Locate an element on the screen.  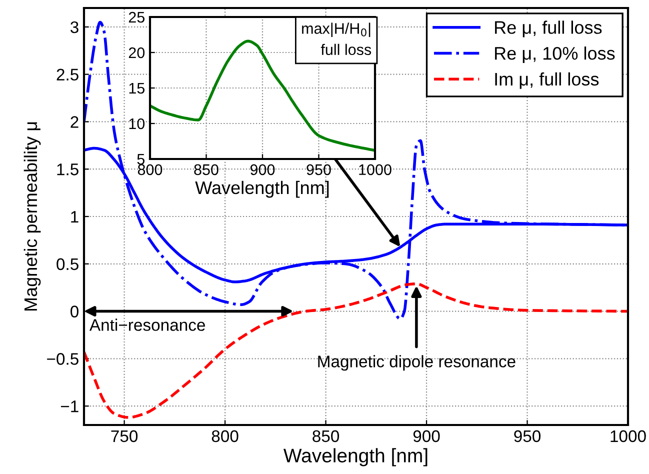
y-tick-label: 2 is located at coordinates (74, 122).